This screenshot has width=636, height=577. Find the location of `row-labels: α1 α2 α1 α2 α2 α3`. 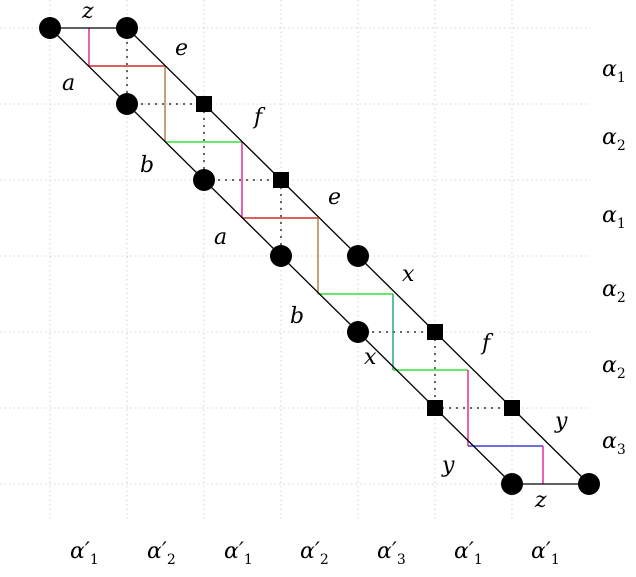

row-labels: α1 α2 α1 α2 α2 α3 is located at coordinates (614, 257).